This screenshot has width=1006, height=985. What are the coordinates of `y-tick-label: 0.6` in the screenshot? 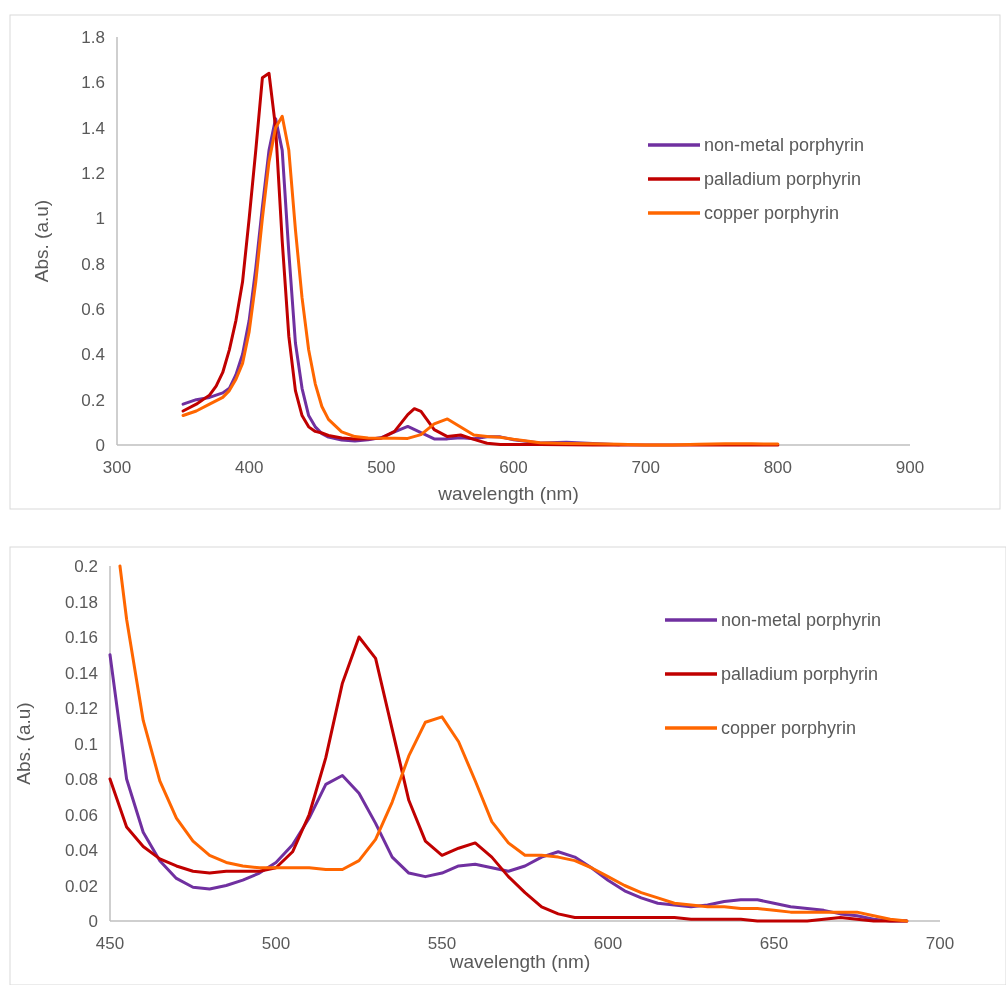 It's located at (93, 309).